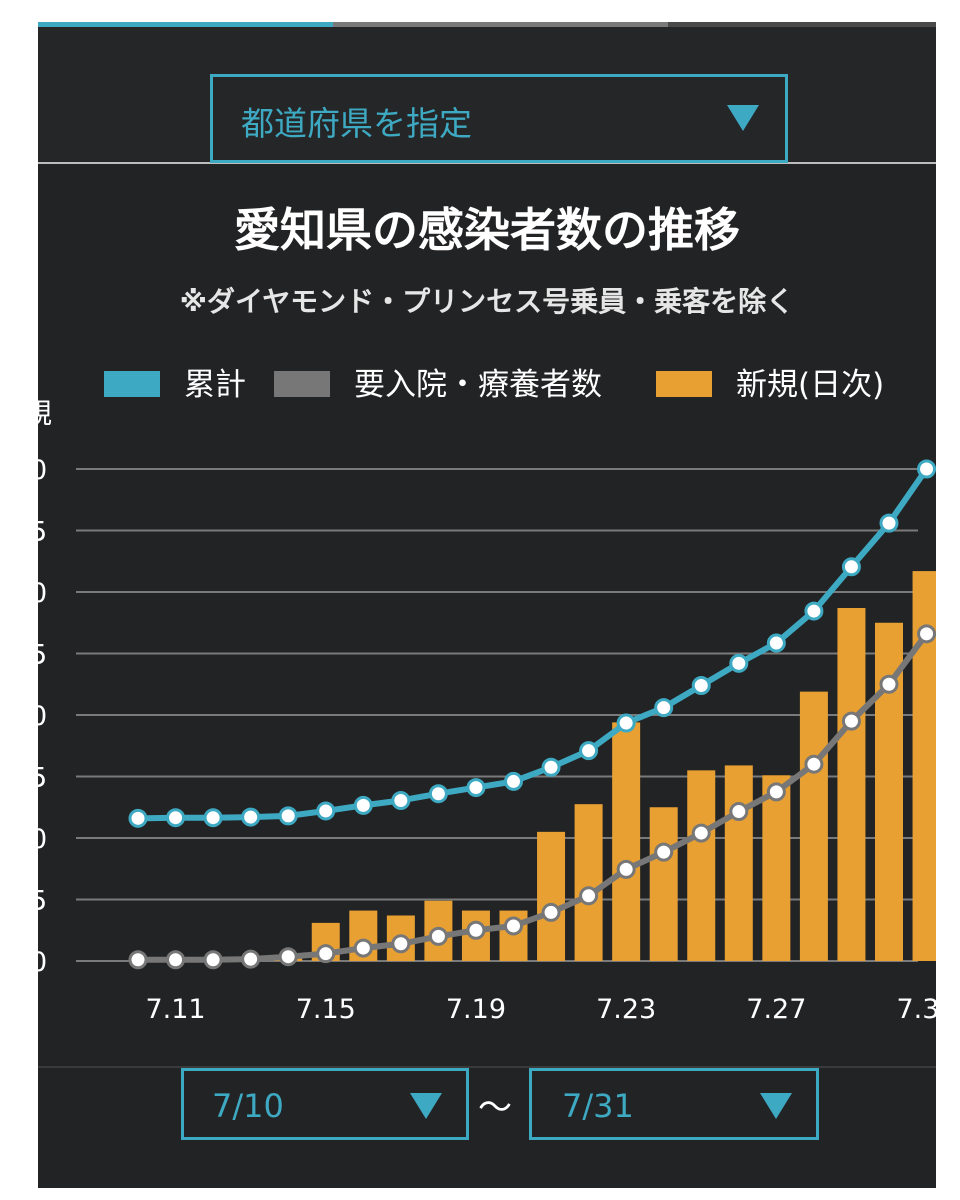 Image resolution: width=960 pixels, height=1200 pixels. What do you see at coordinates (326, 811) in the screenshot?
I see `point-cumulative-7.15` at bounding box center [326, 811].